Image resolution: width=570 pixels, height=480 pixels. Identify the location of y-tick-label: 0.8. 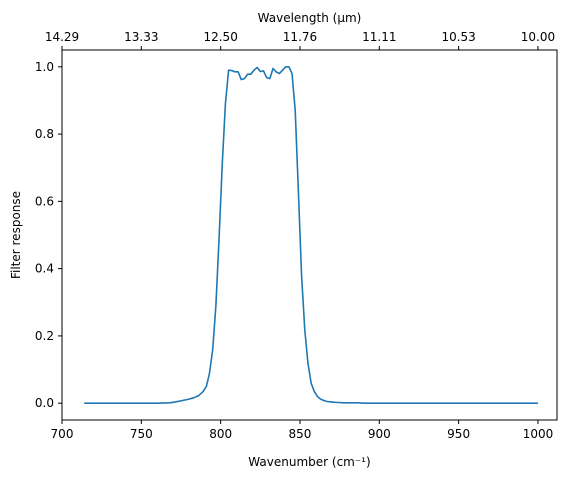
(44, 134).